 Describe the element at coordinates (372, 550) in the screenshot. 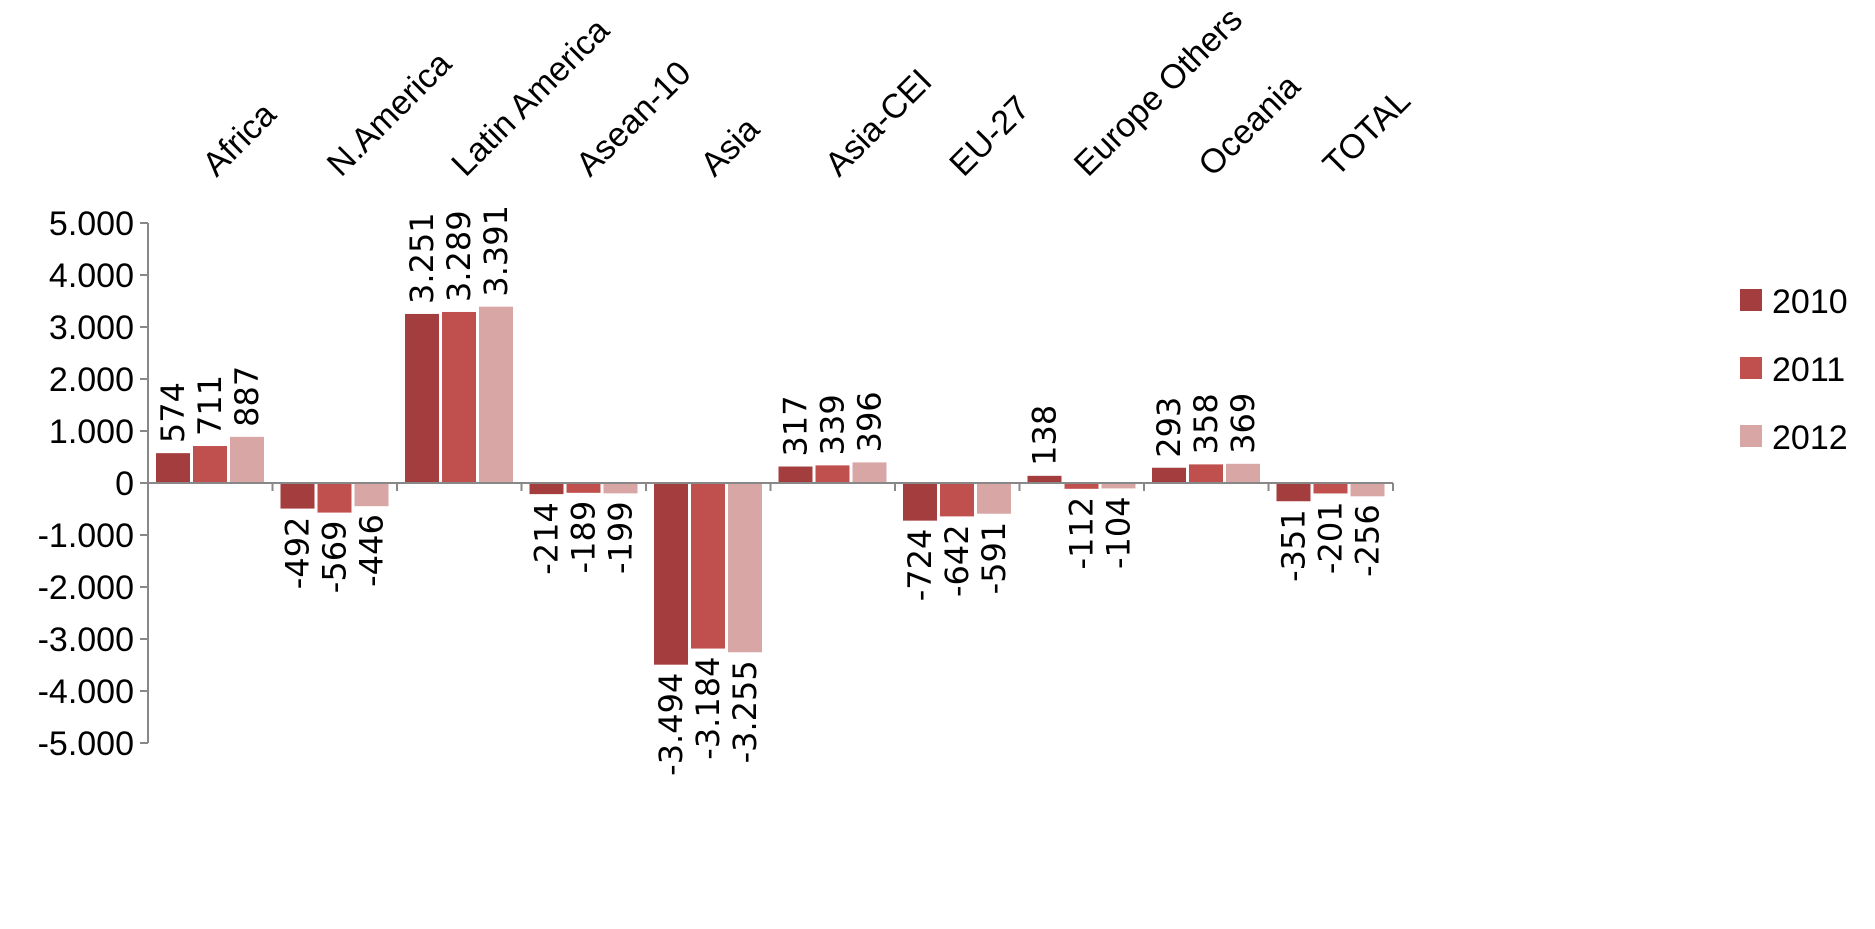

I see `data-label: -446` at that location.